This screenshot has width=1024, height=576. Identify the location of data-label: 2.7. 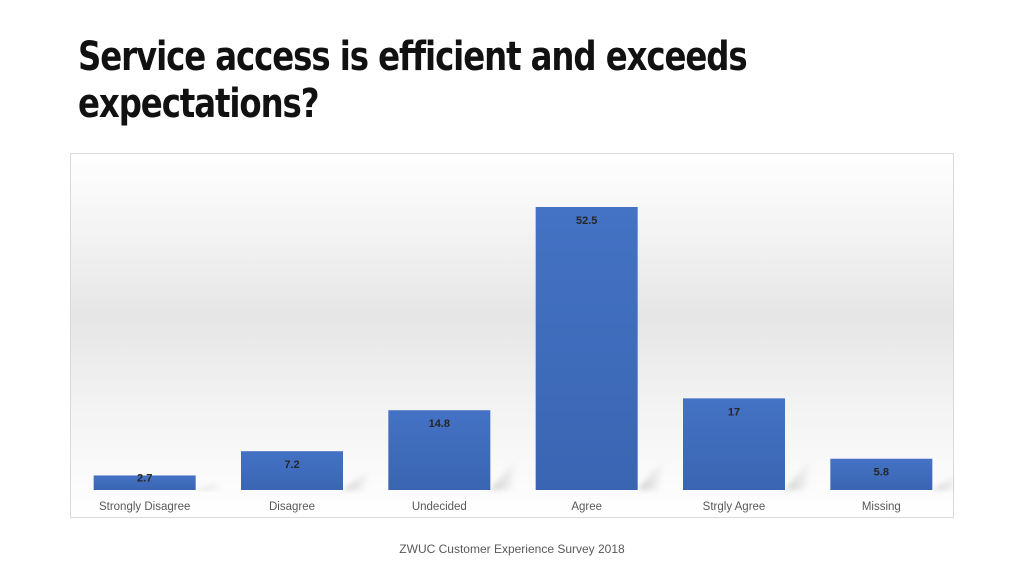
(144, 478).